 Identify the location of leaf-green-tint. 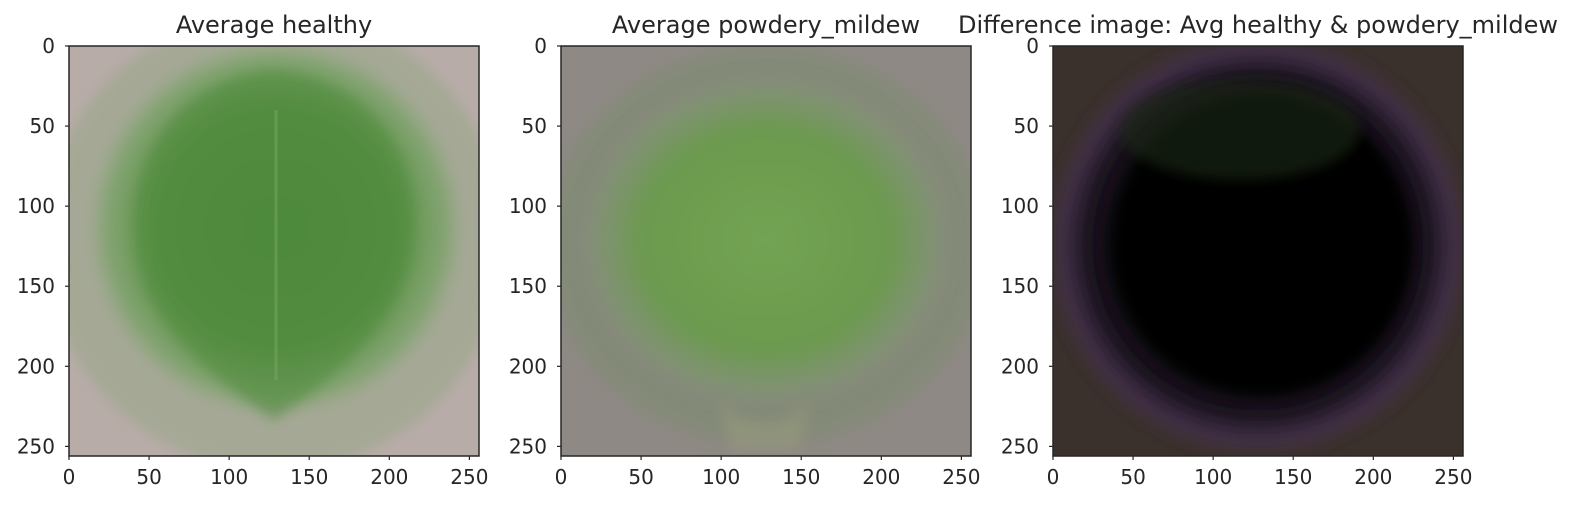
(1240, 130).